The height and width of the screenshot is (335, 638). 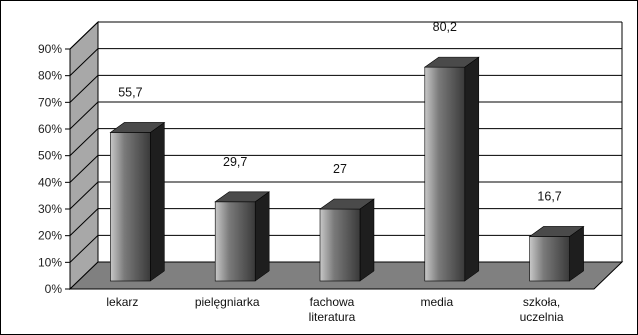 I want to click on category-label: szkoła, uczelnia, so click(x=542, y=309).